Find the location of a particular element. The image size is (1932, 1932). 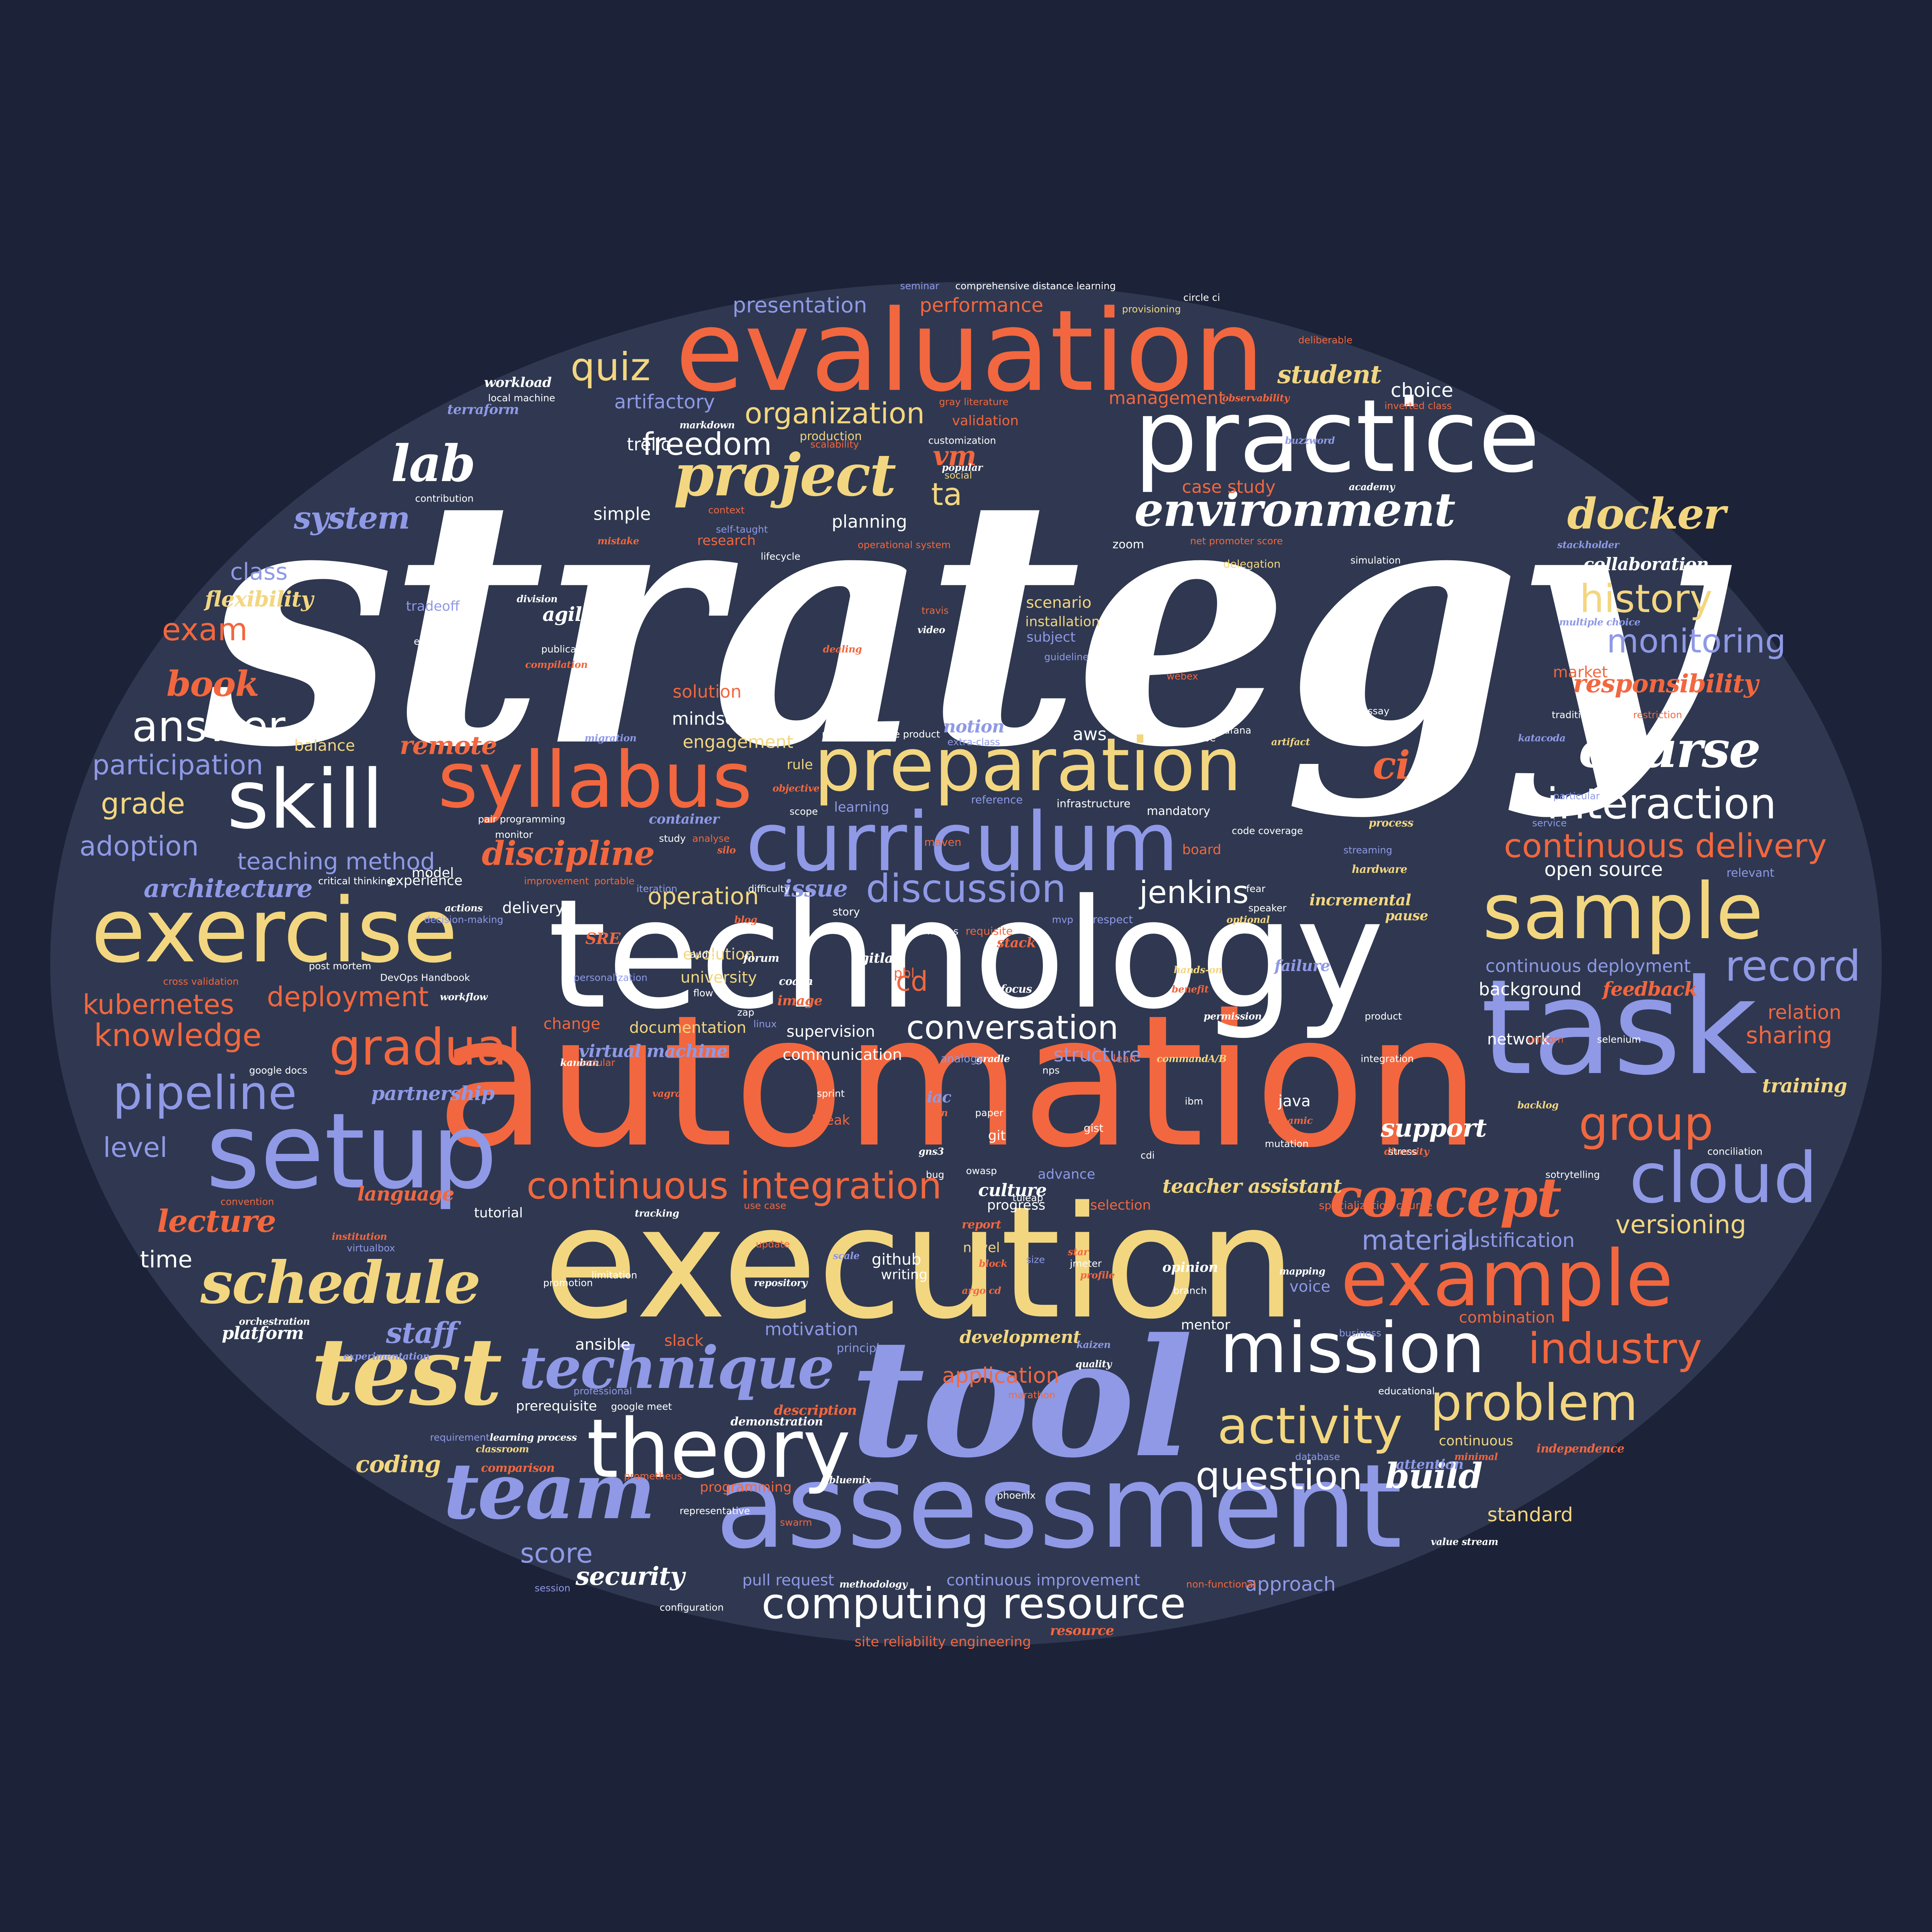

word-schedule: schedule is located at coordinates (340, 1283).